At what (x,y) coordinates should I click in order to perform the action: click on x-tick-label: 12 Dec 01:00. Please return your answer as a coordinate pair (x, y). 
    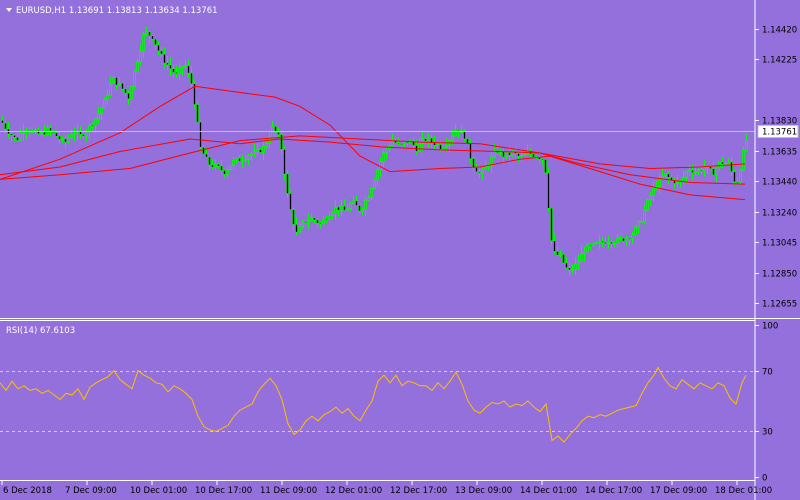
    Looking at the image, I should click on (353, 491).